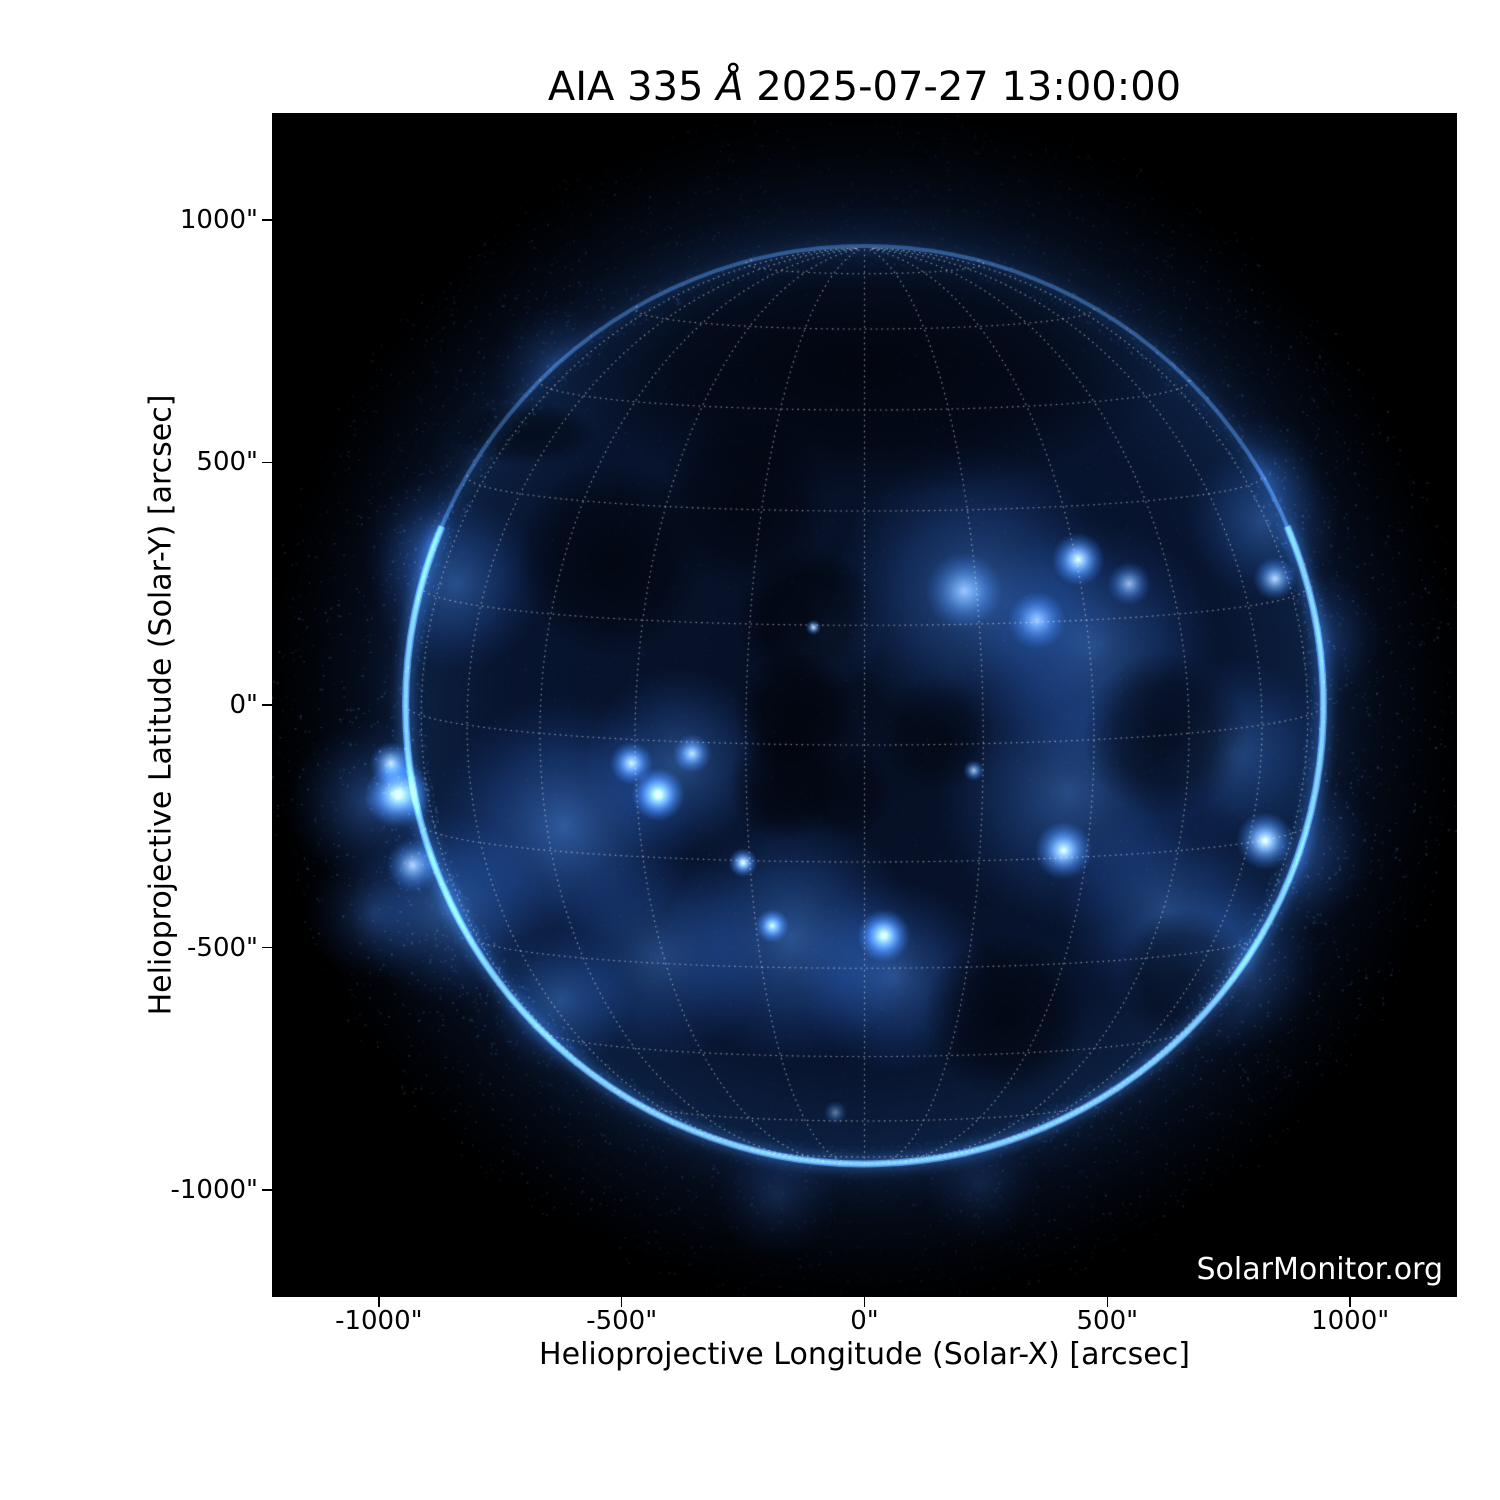  I want to click on title-instrument: AIA 335, so click(632, 87).